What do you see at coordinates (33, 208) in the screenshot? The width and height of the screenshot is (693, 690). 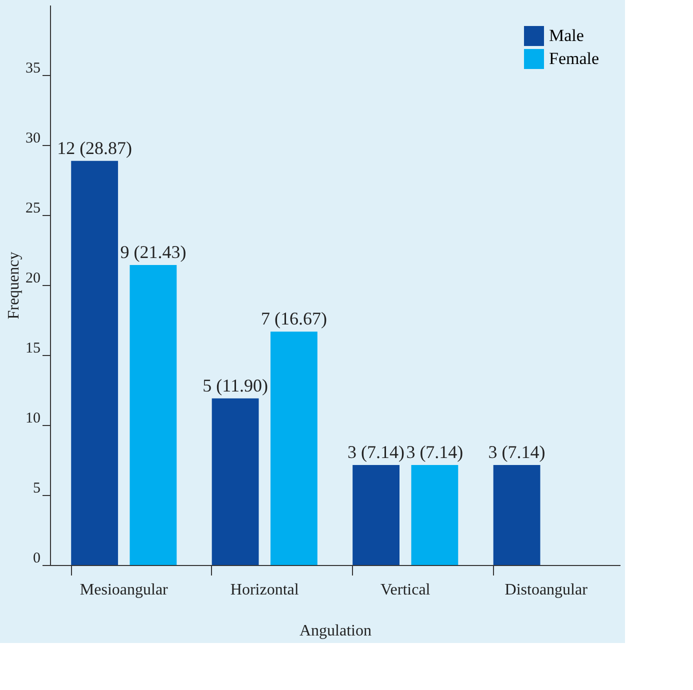 I see `y-tick-label: 25` at bounding box center [33, 208].